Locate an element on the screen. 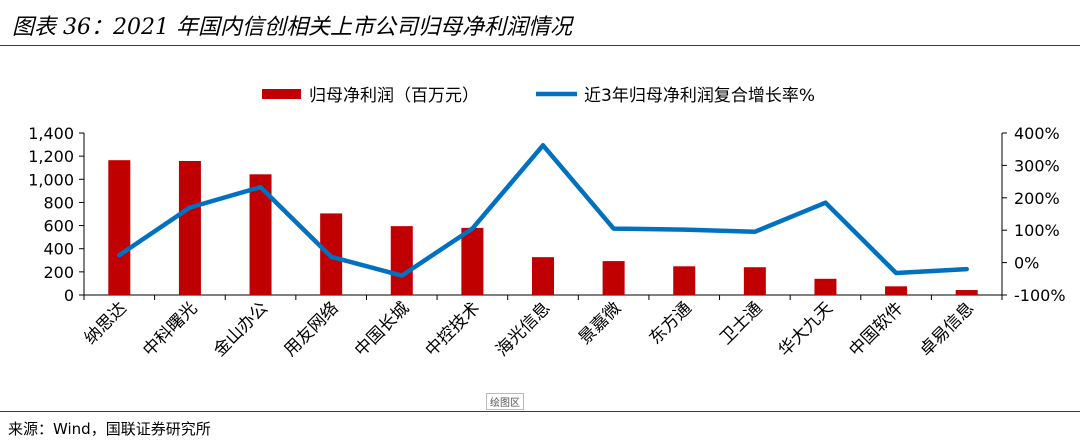 This screenshot has height=443, width=1080. x-tick-label: 中控技术 is located at coordinates (453, 329).